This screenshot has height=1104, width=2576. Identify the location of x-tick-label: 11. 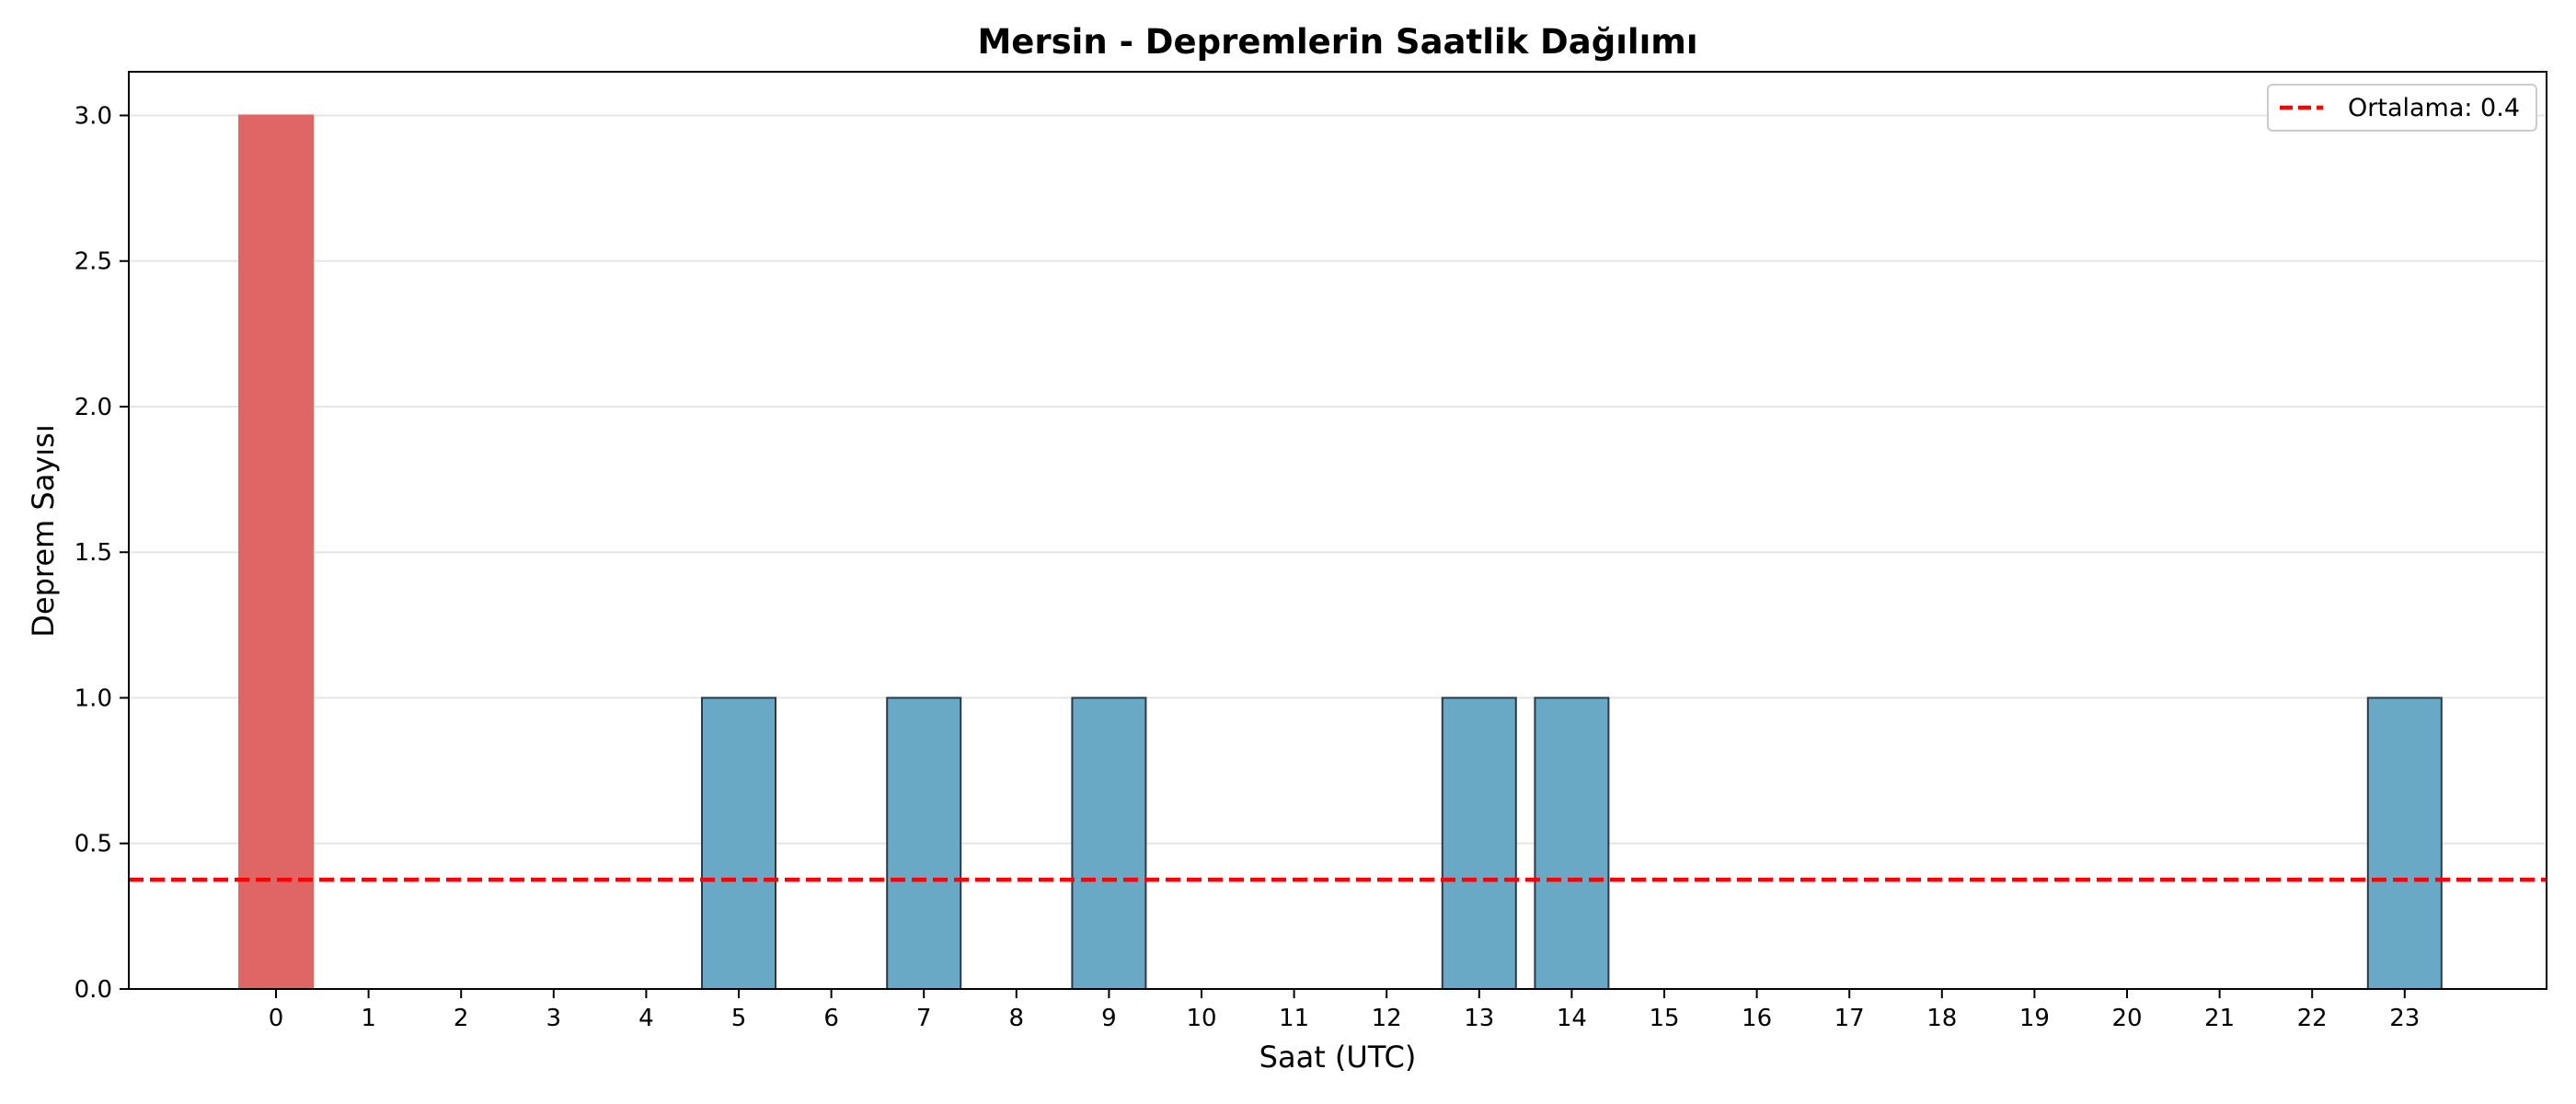
(1294, 1018).